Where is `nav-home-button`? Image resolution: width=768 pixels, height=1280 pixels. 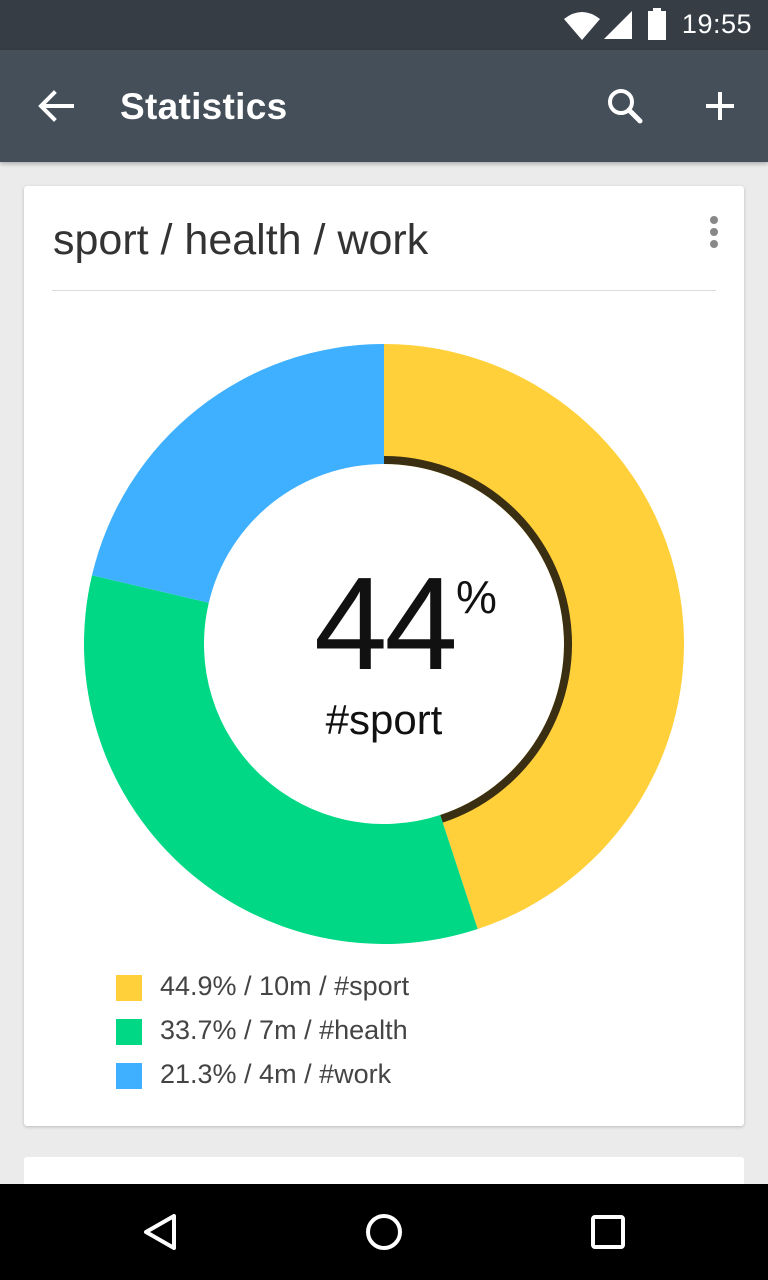
nav-home-button is located at coordinates (384, 1232).